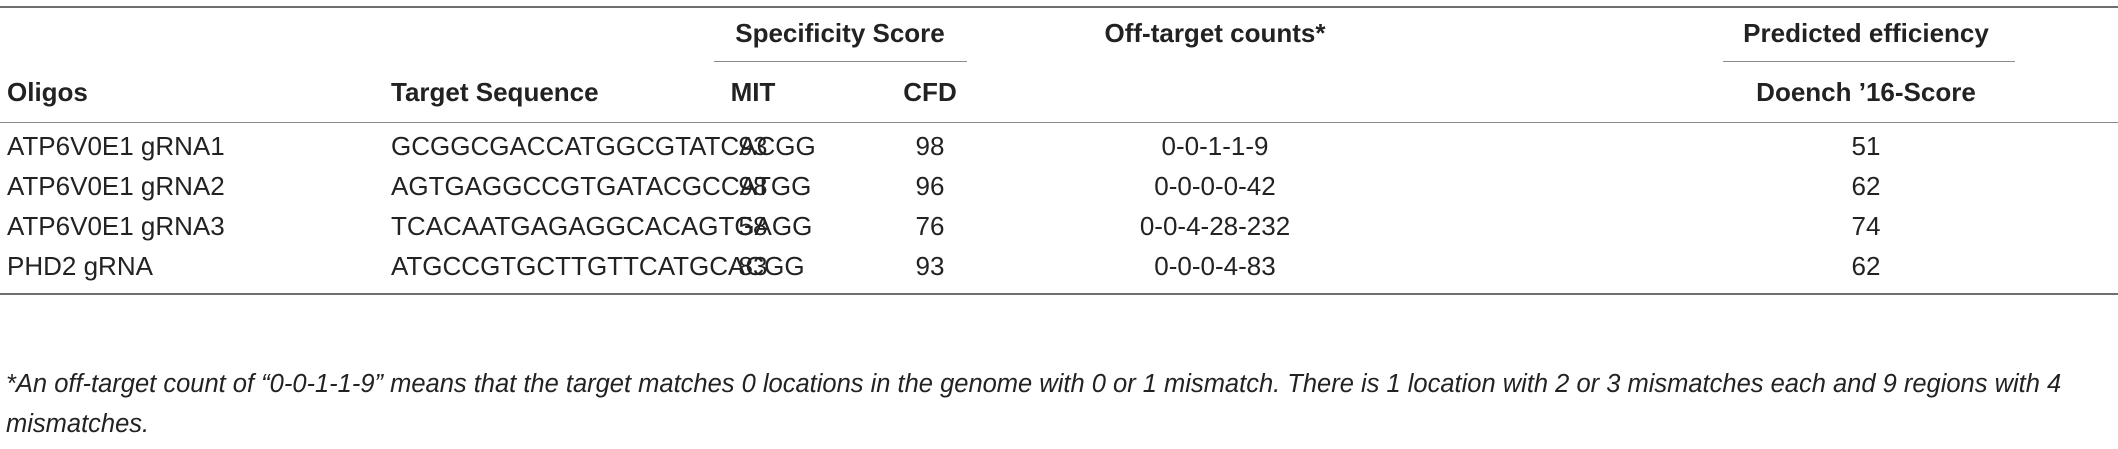 This screenshot has width=2118, height=449. What do you see at coordinates (116, 146) in the screenshot?
I see `cell-oligo: ATP6V0E1 gRNA1` at bounding box center [116, 146].